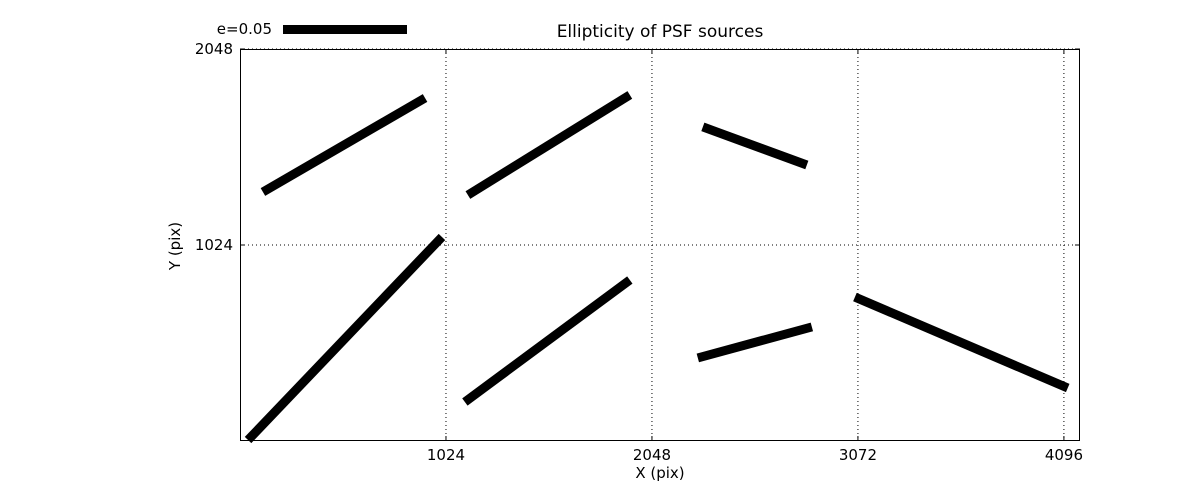 The image size is (1200, 490). Describe the element at coordinates (244, 29) in the screenshot. I see `legend-scale-label: e=0.05` at that location.